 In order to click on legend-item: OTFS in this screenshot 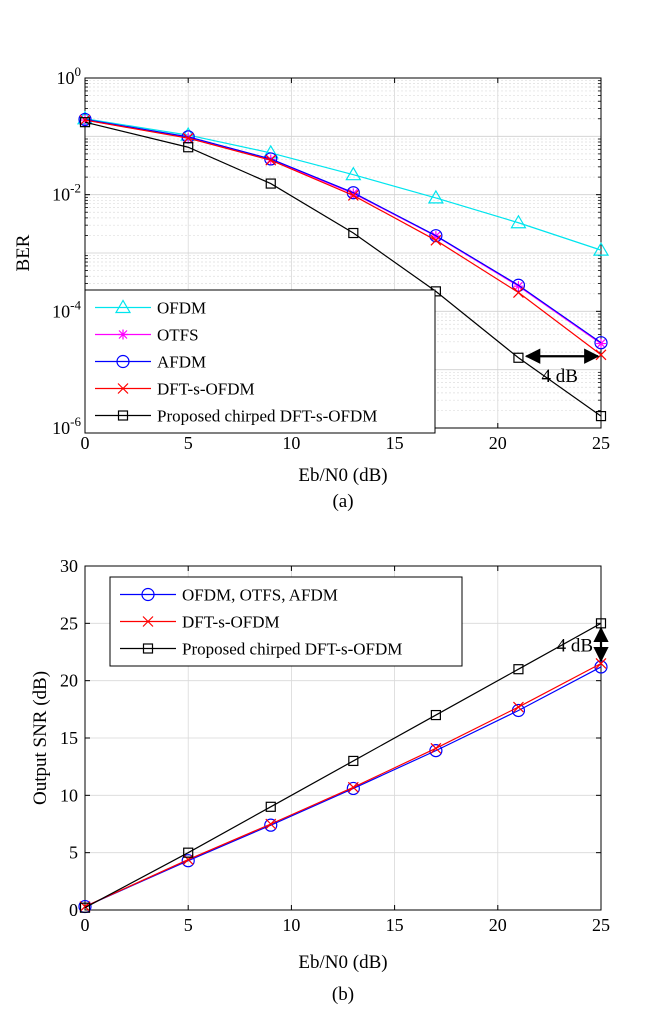, I will do `click(147, 335)`.